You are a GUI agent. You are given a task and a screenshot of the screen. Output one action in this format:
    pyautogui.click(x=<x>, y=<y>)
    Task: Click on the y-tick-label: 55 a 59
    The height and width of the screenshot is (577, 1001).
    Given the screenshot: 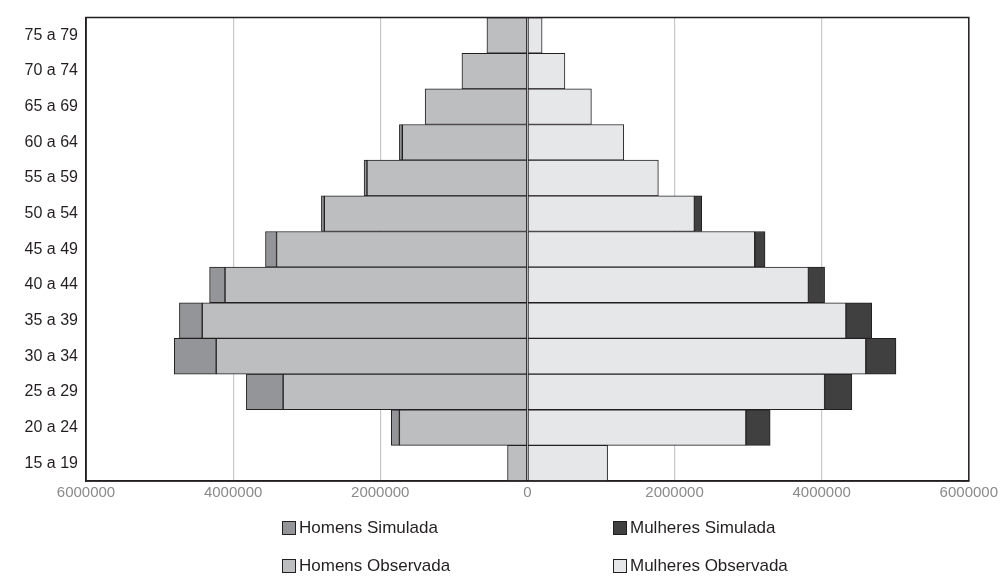 What is the action you would take?
    pyautogui.click(x=51, y=177)
    